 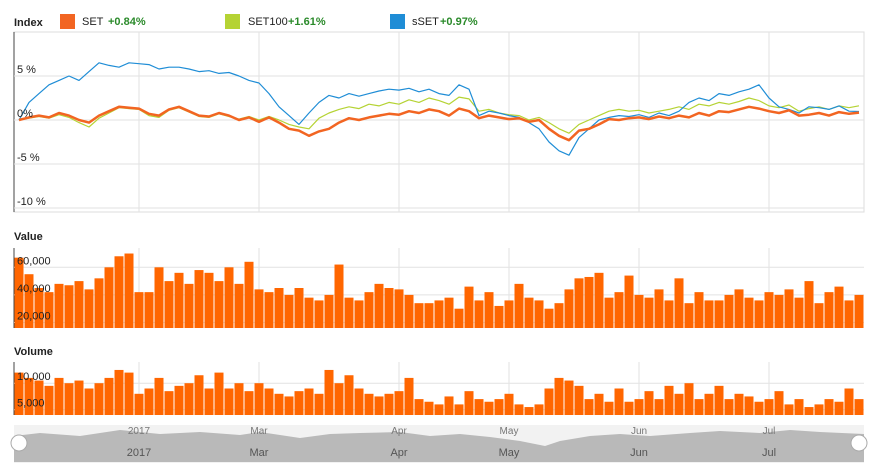 What do you see at coordinates (34, 316) in the screenshot?
I see `y-tick-label: 20,000` at bounding box center [34, 316].